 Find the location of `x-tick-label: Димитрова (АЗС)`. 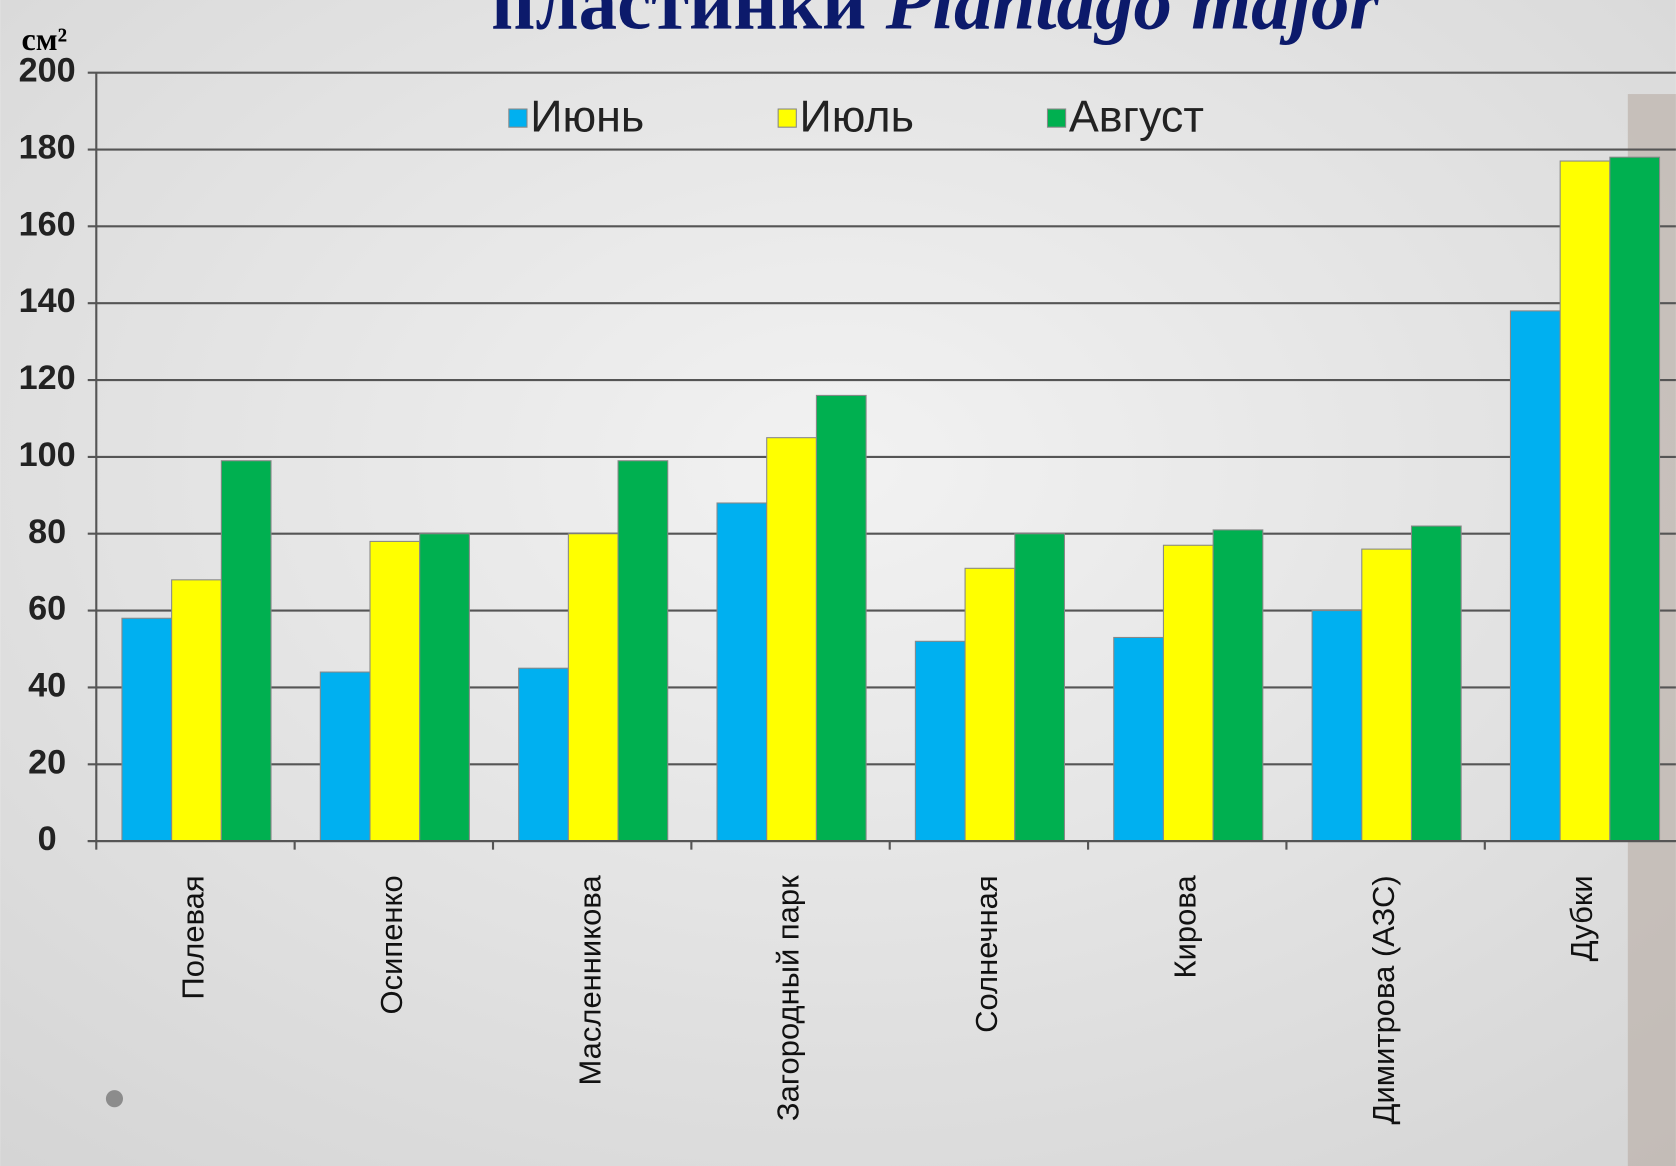

x-tick-label: Димитрова (АЗС) is located at coordinates (1383, 999).